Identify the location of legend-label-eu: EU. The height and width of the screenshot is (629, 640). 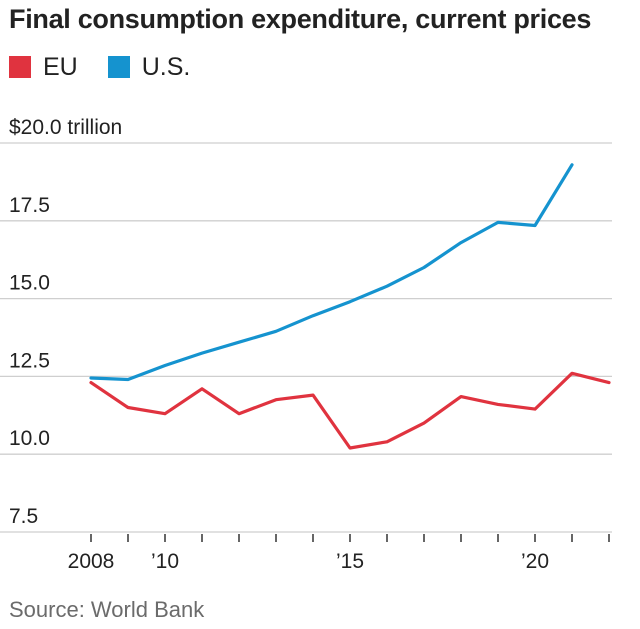
(60, 66).